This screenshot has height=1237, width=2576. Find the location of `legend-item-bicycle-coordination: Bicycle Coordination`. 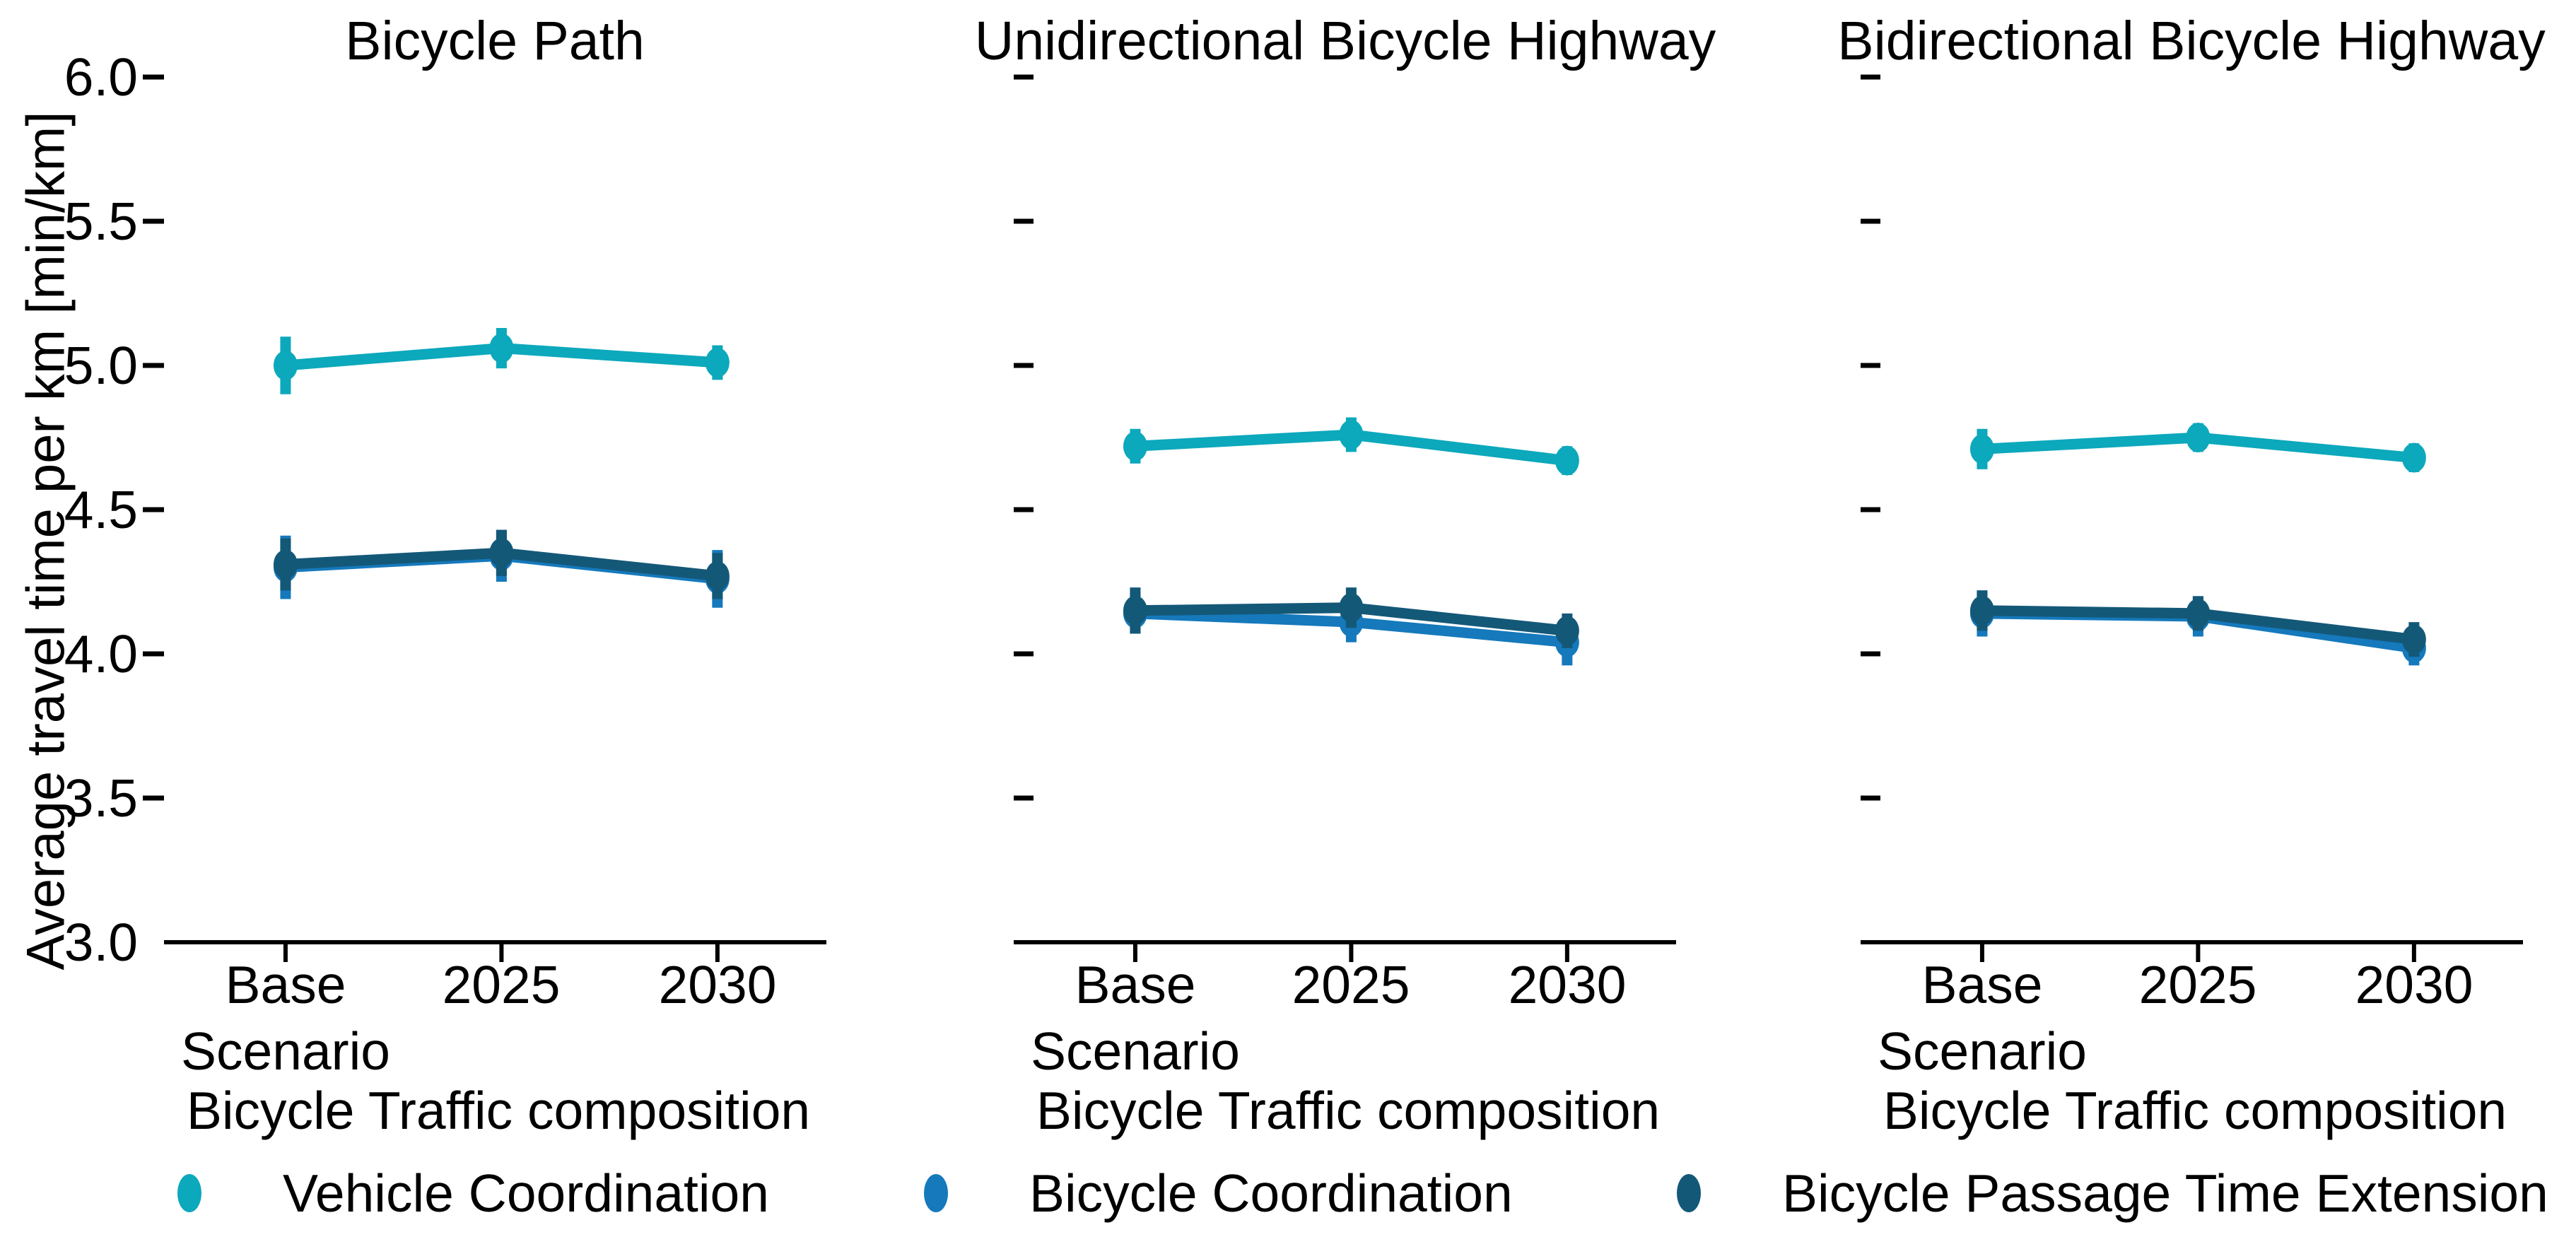

legend-item-bicycle-coordination: Bicycle Coordination is located at coordinates (1218, 1193).